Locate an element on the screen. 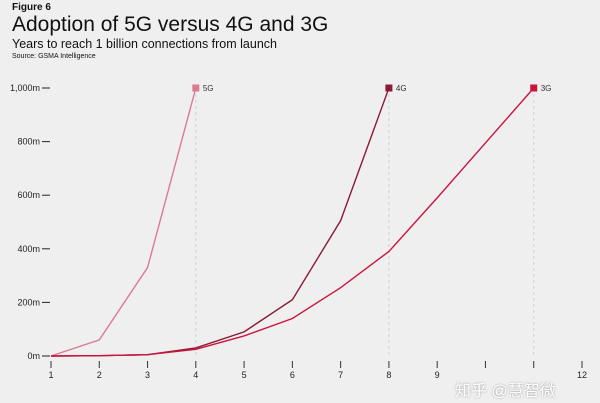 This screenshot has height=403, width=600. chart-source: Source: GSMA Intelligence is located at coordinates (54, 56).